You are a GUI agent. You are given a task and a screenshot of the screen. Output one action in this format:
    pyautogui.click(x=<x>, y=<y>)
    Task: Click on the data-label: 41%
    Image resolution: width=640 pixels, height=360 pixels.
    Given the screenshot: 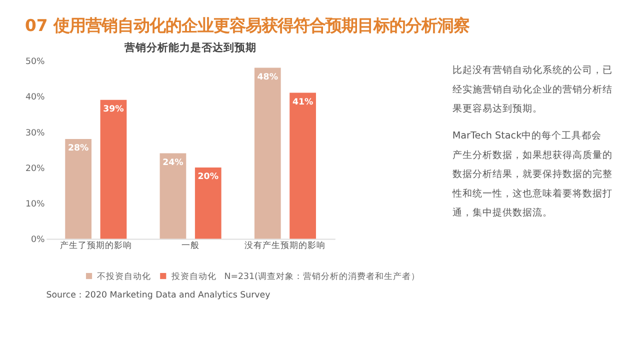 What is the action you would take?
    pyautogui.click(x=303, y=102)
    